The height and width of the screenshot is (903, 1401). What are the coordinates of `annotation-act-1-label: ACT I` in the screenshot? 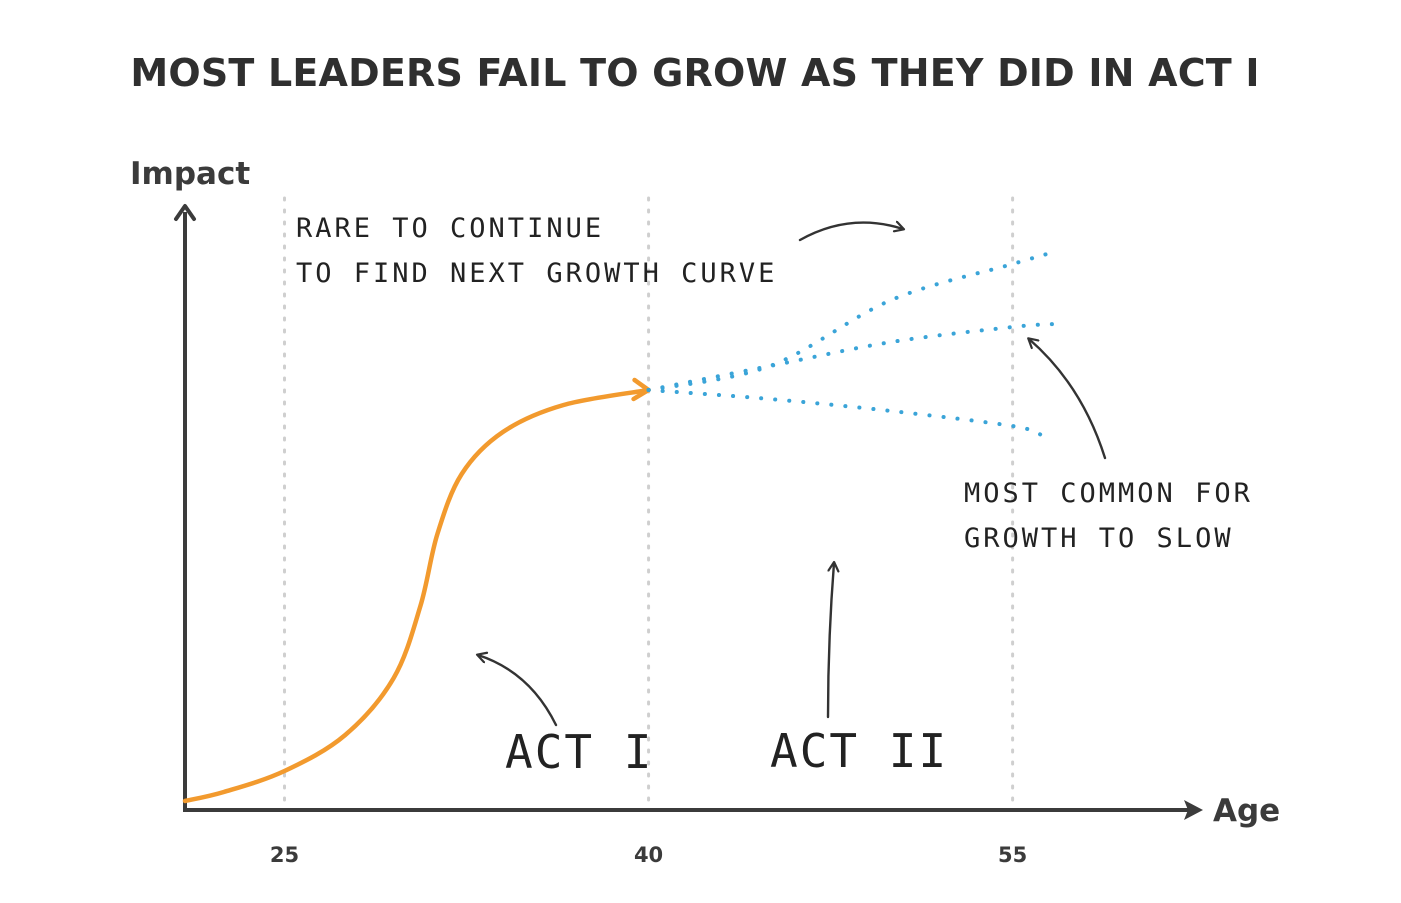 It's located at (579, 752).